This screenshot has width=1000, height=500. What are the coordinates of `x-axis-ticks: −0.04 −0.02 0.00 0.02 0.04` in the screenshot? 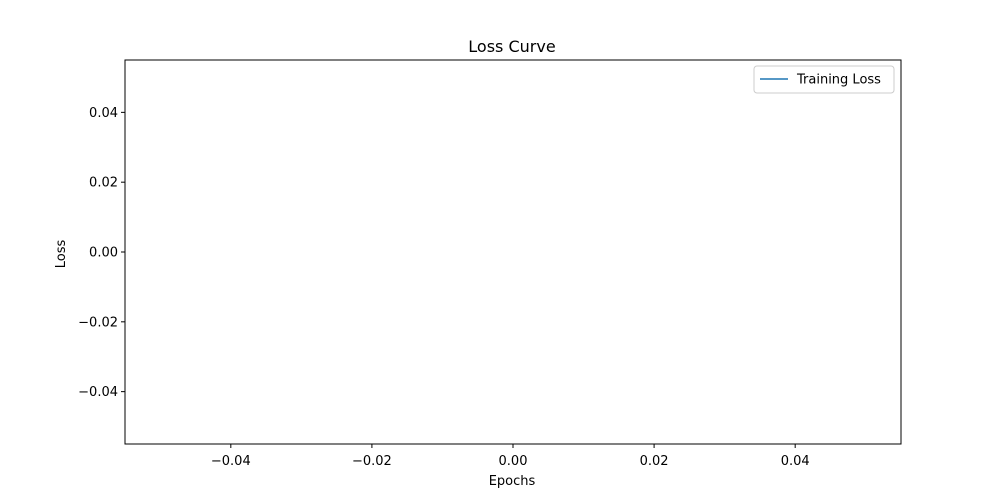 It's located at (510, 456).